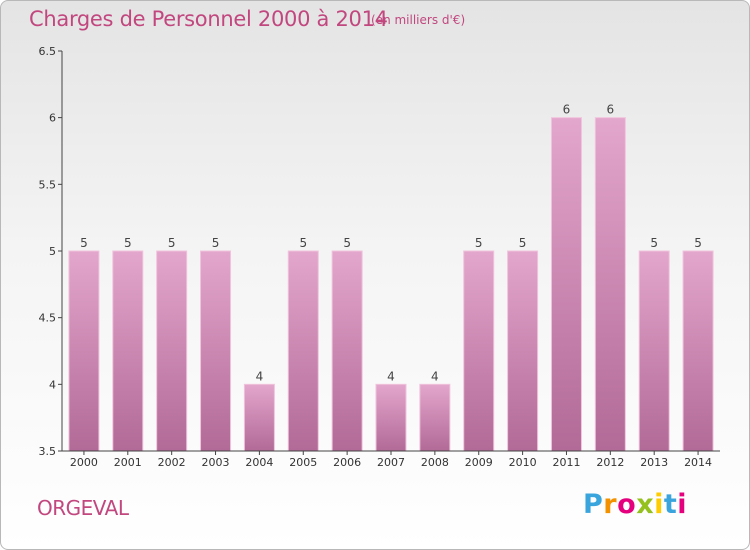  What do you see at coordinates (698, 351) in the screenshot?
I see `bar-2014` at bounding box center [698, 351].